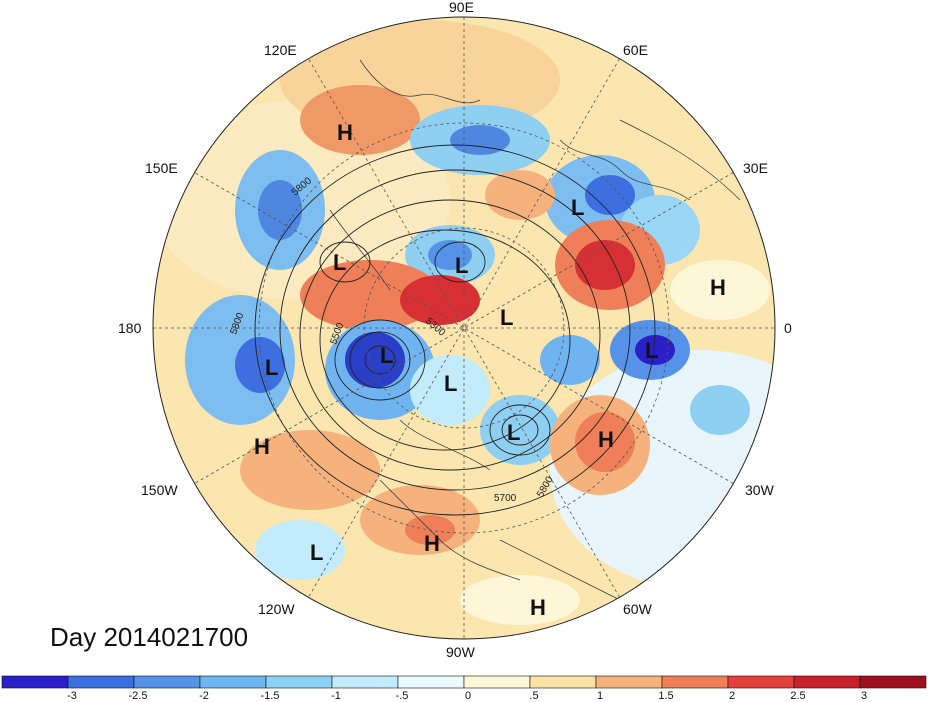 This screenshot has height=702, width=928. Describe the element at coordinates (665, 696) in the screenshot. I see `colorbar-tick-label: 1.5` at that location.